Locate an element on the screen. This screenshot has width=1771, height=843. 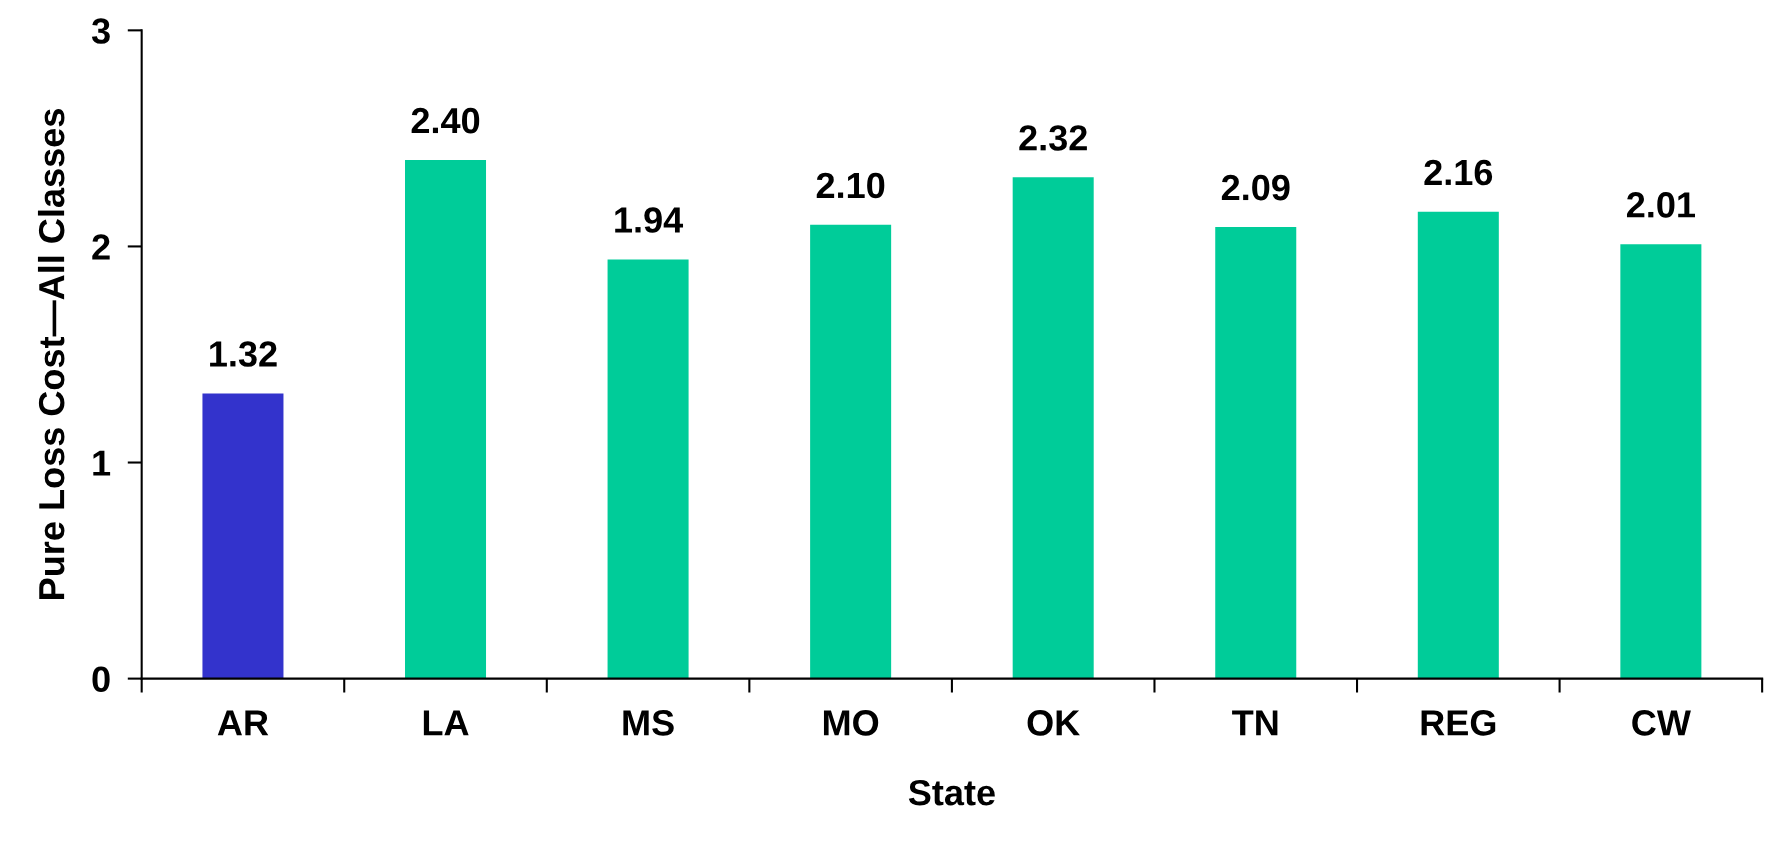
data-label: 2.01 is located at coordinates (1660, 205).